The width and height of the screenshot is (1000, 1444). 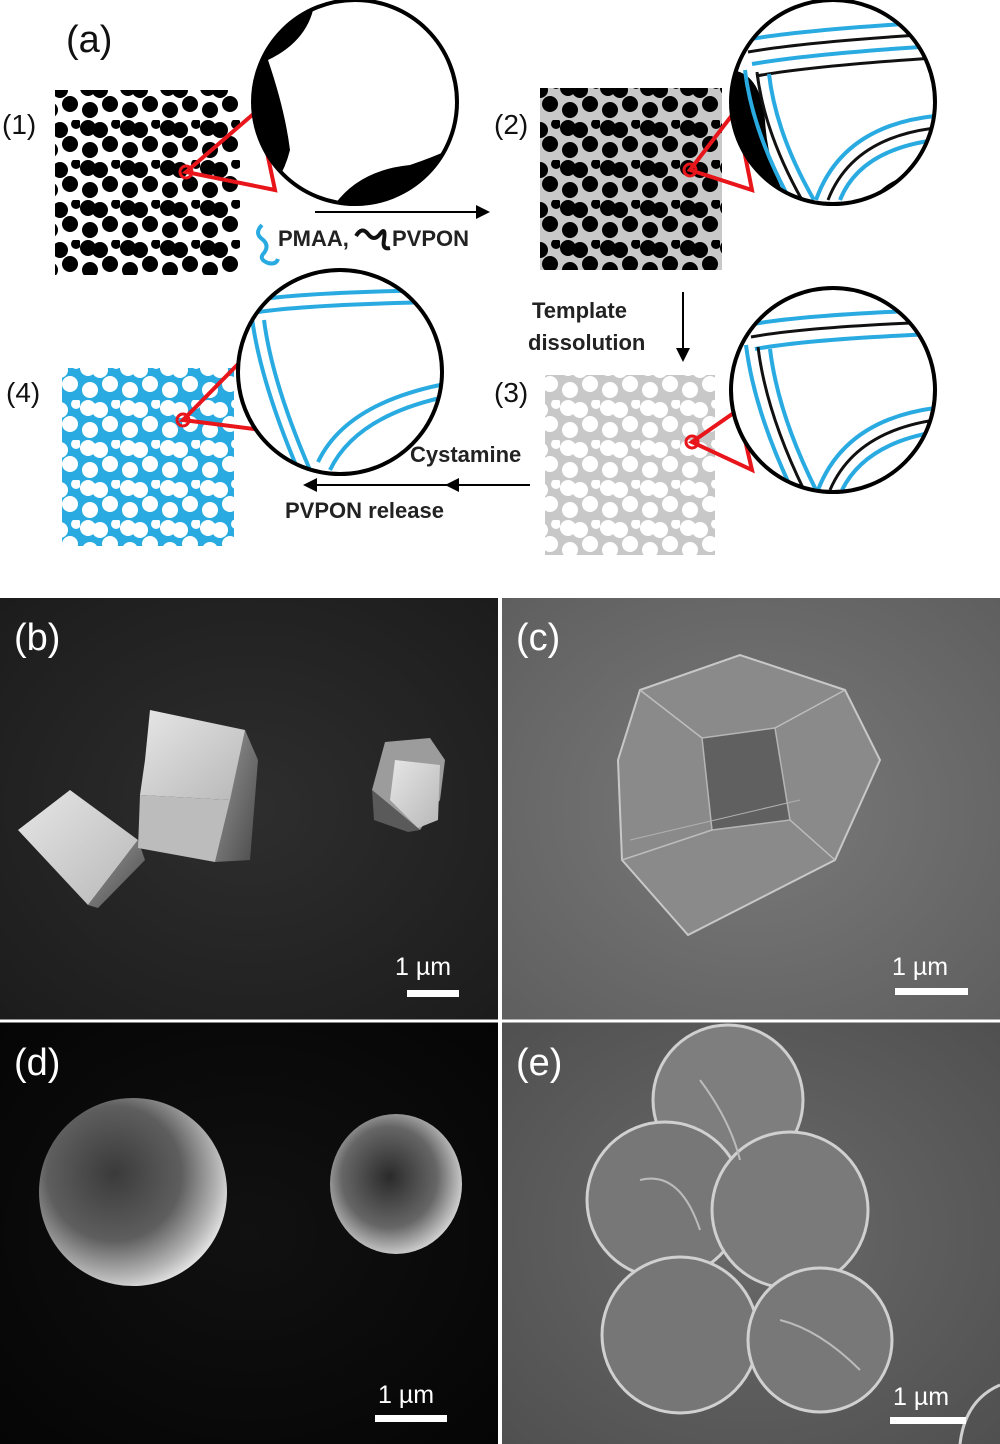 I want to click on pvpon-release-label: PVPON release, so click(x=364, y=510).